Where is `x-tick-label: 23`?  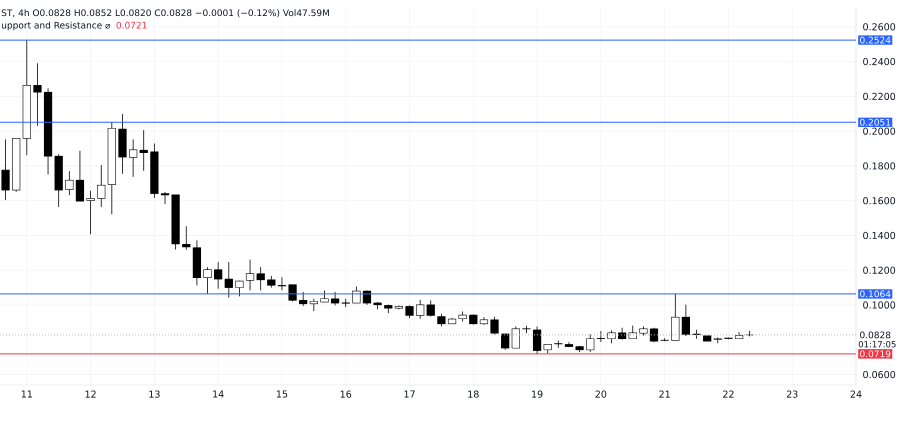
x-tick-label: 23 is located at coordinates (792, 394).